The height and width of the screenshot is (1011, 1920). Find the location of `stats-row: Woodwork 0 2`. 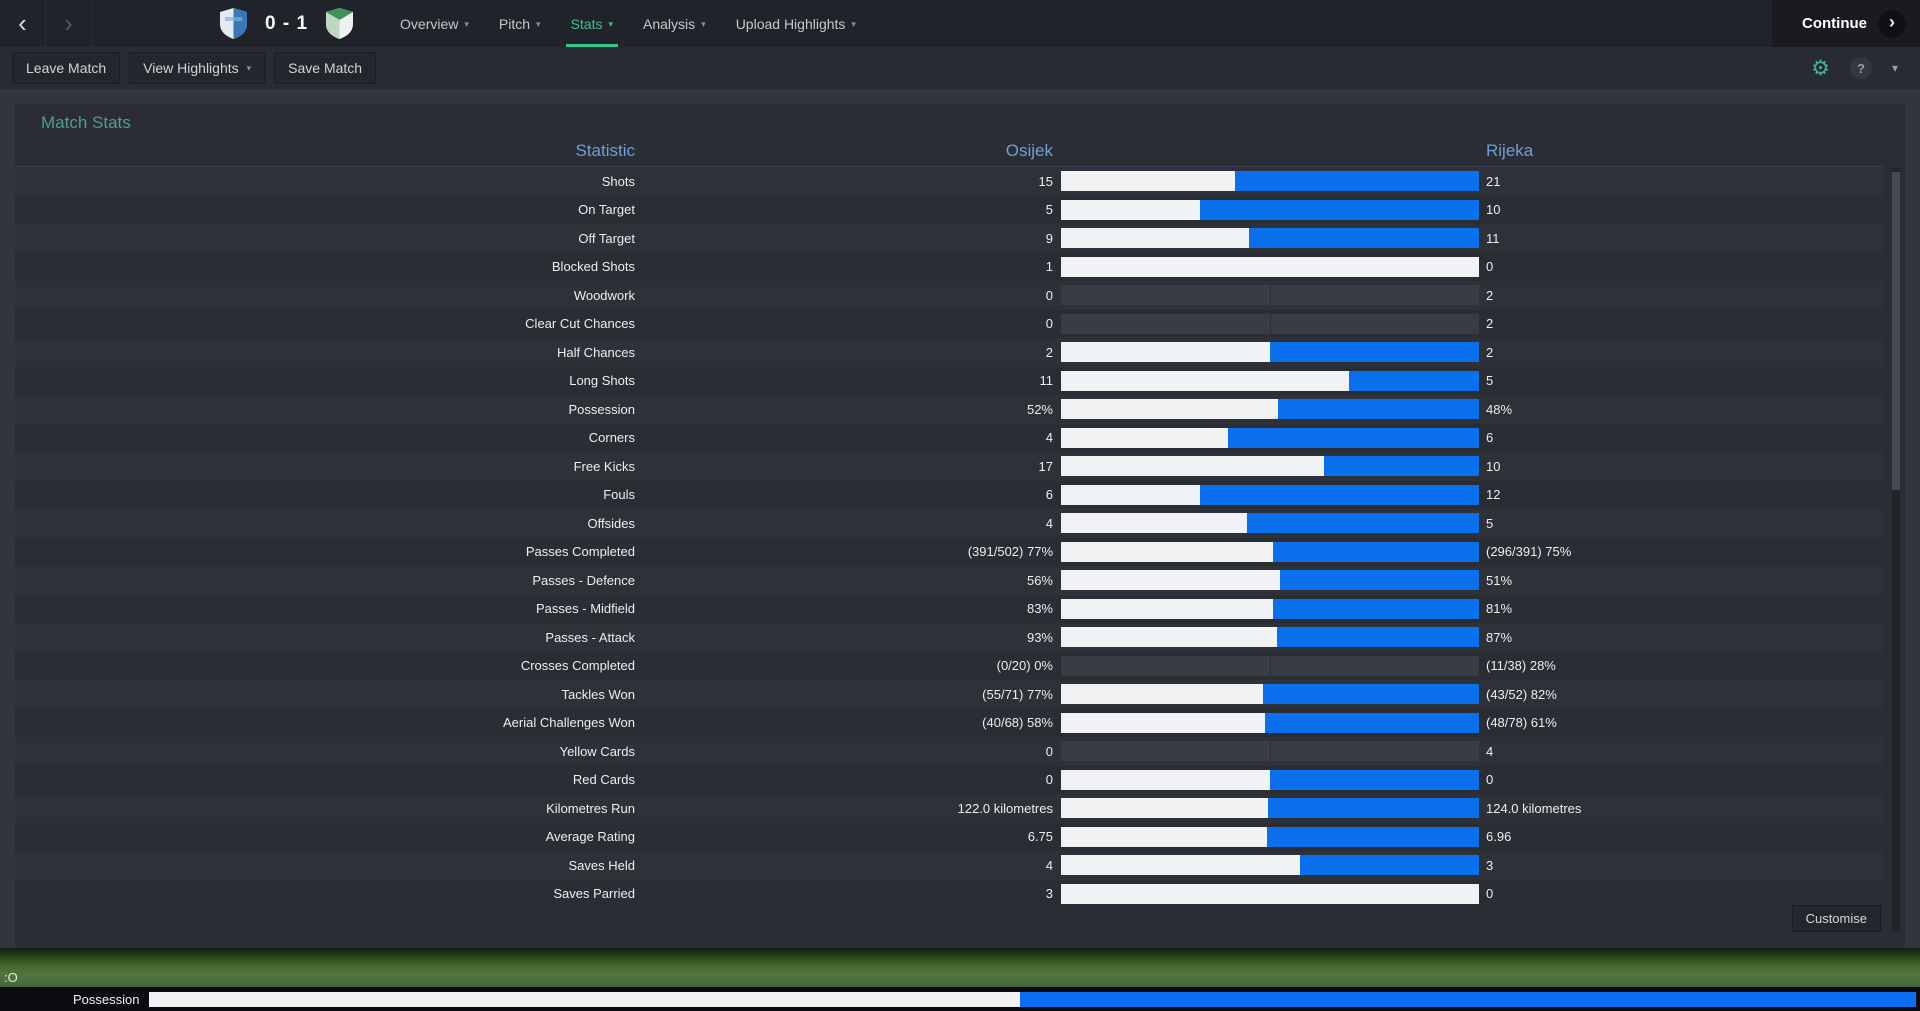

stats-row: Woodwork 0 2 is located at coordinates (949, 295).